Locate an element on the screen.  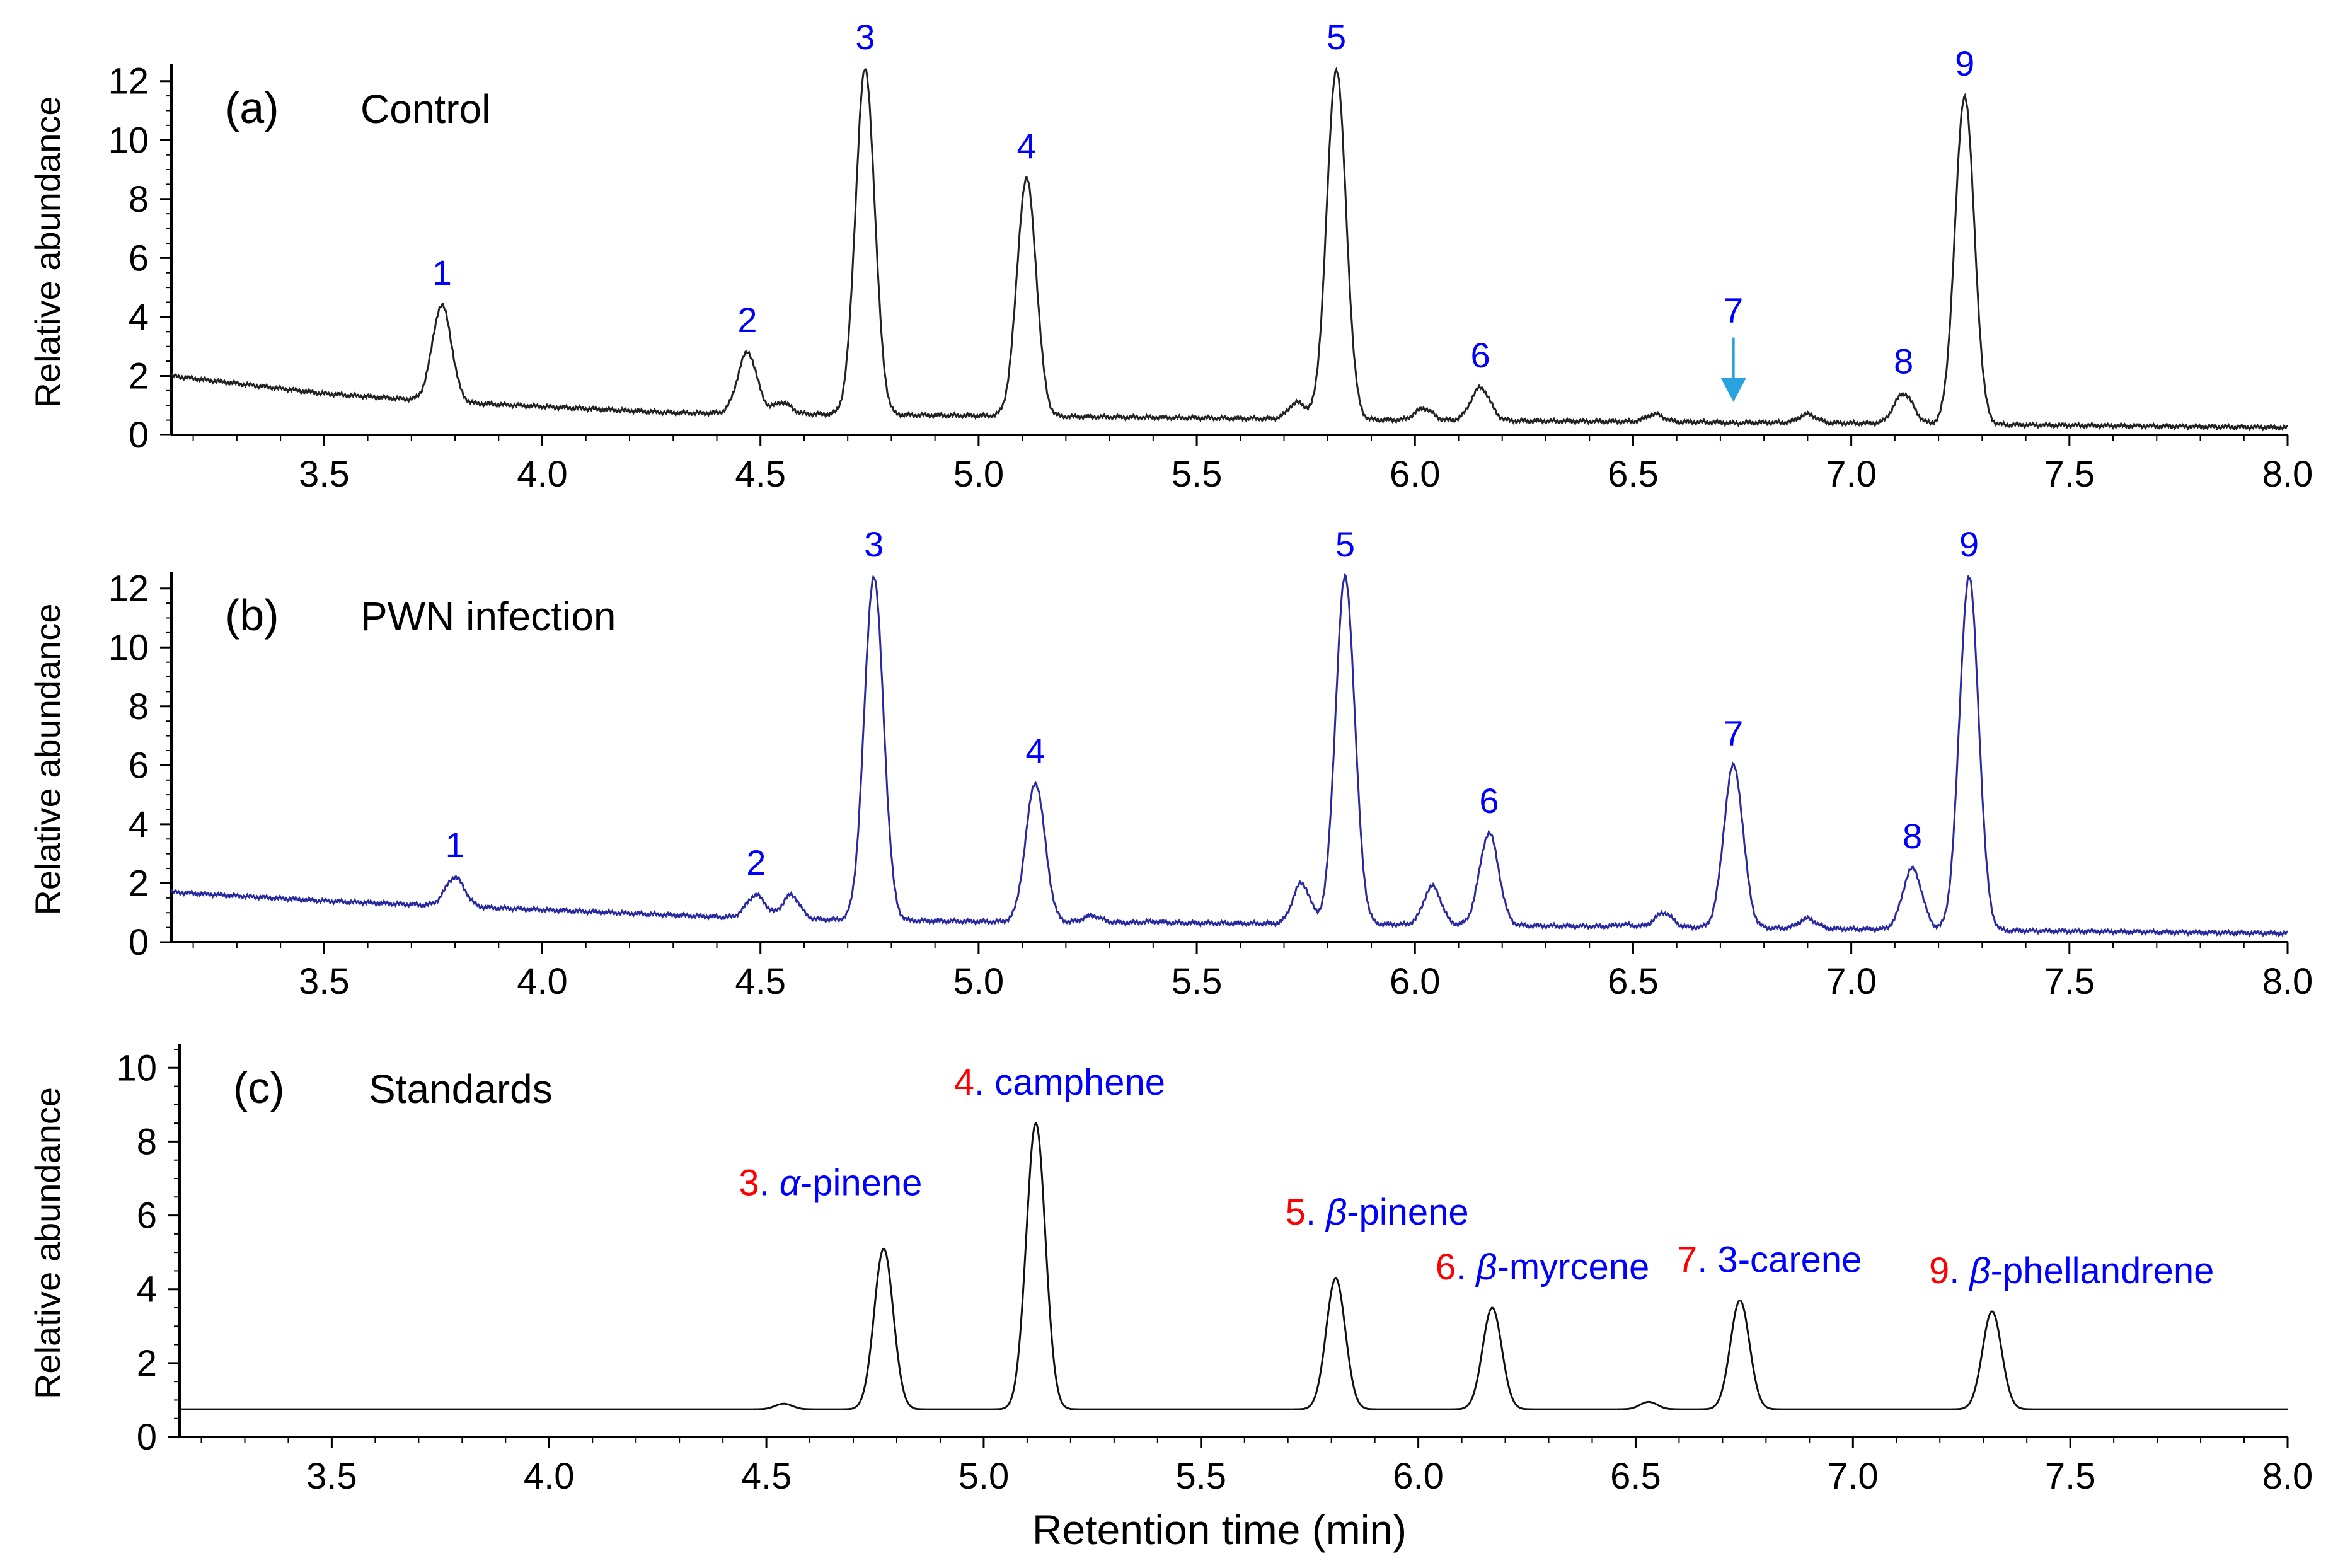
peak-label: 7 is located at coordinates (1733, 310).